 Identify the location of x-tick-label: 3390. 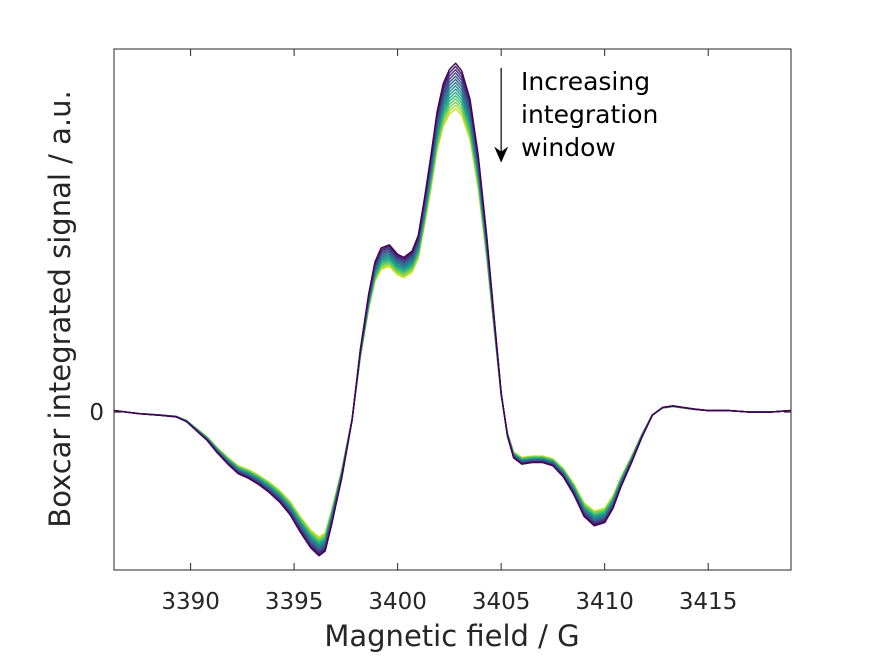
(190, 602).